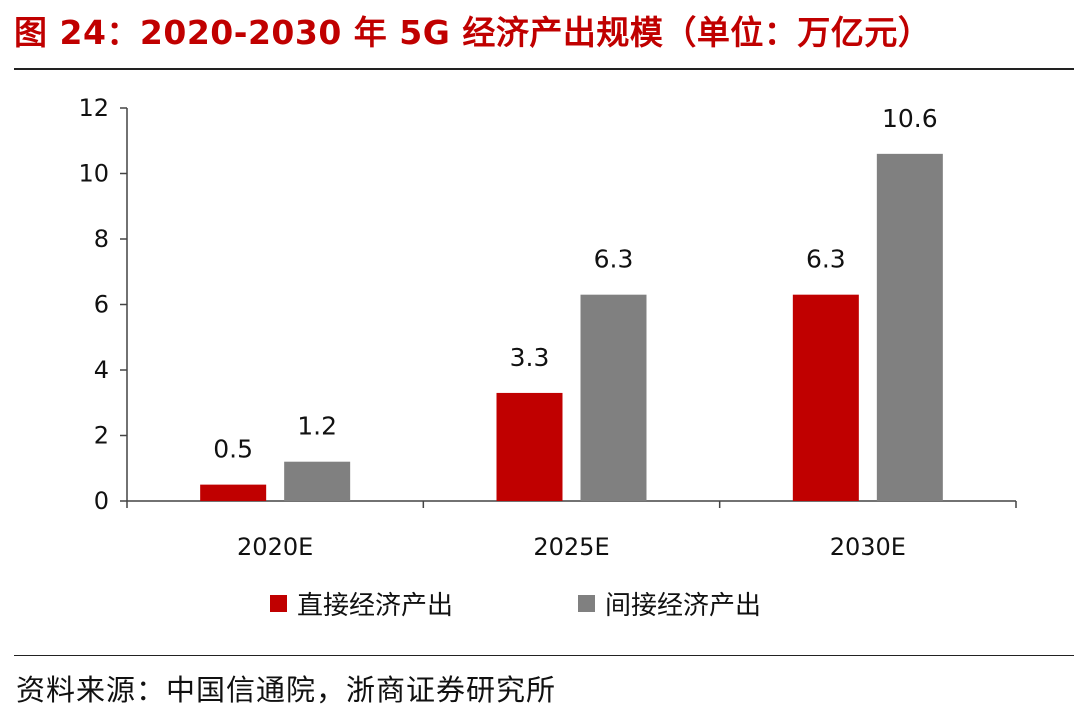 The image size is (1080, 712). What do you see at coordinates (278, 603) in the screenshot?
I see `legend-swatch-direct` at bounding box center [278, 603].